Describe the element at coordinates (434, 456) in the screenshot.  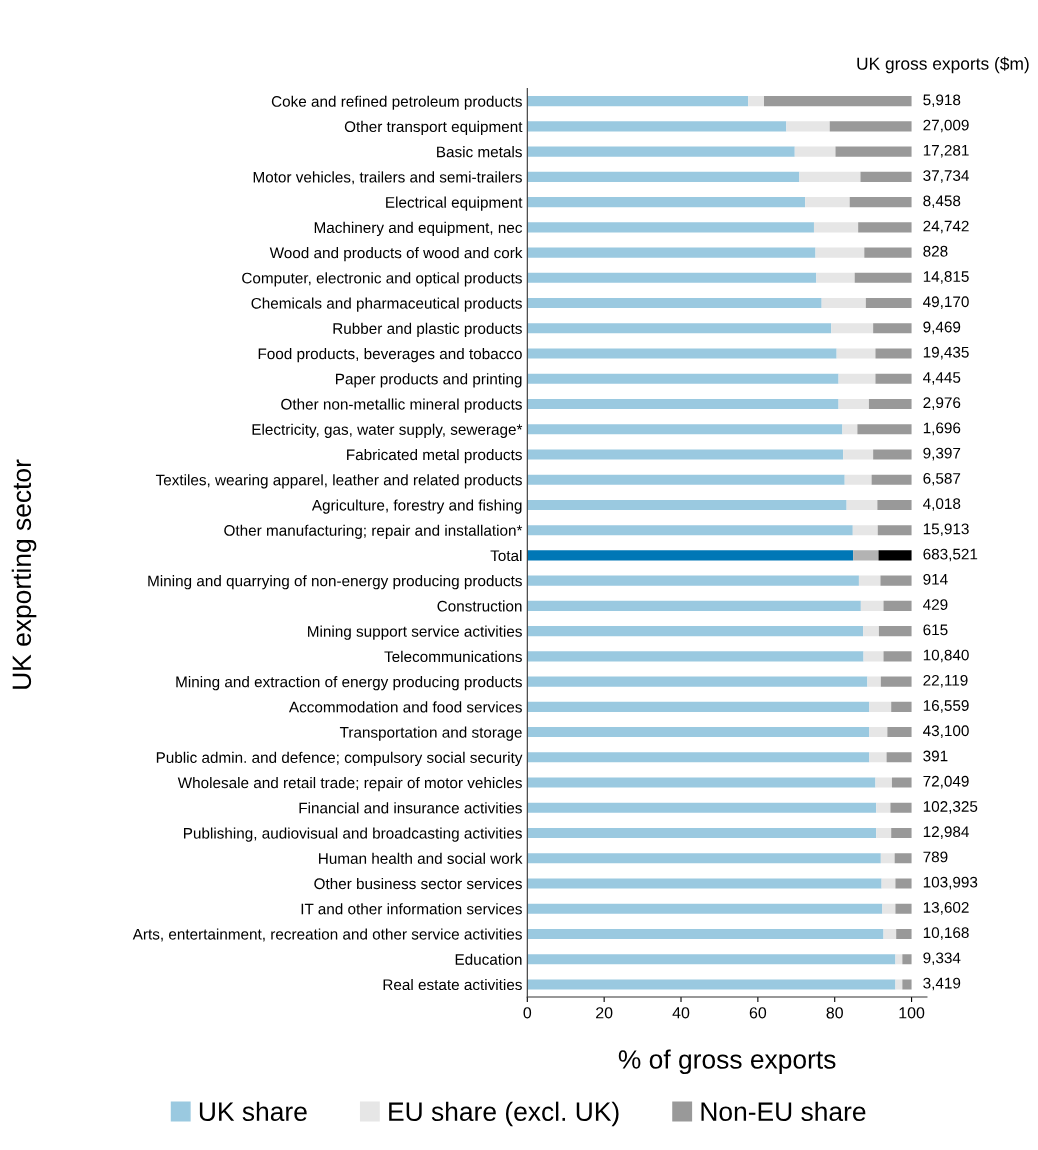
I see `y-tick-label: Fabricated metal products` at that location.